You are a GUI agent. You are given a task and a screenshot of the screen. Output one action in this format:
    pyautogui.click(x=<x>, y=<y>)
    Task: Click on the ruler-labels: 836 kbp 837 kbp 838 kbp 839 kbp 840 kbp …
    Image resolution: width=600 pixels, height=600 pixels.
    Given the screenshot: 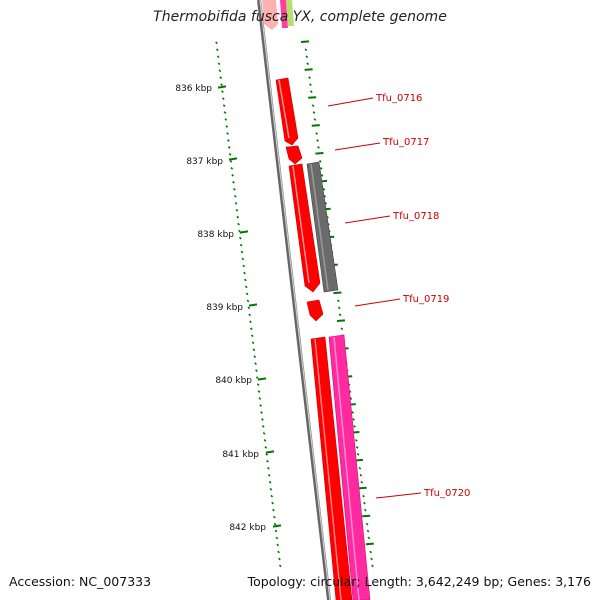 What is the action you would take?
    pyautogui.click(x=220, y=308)
    